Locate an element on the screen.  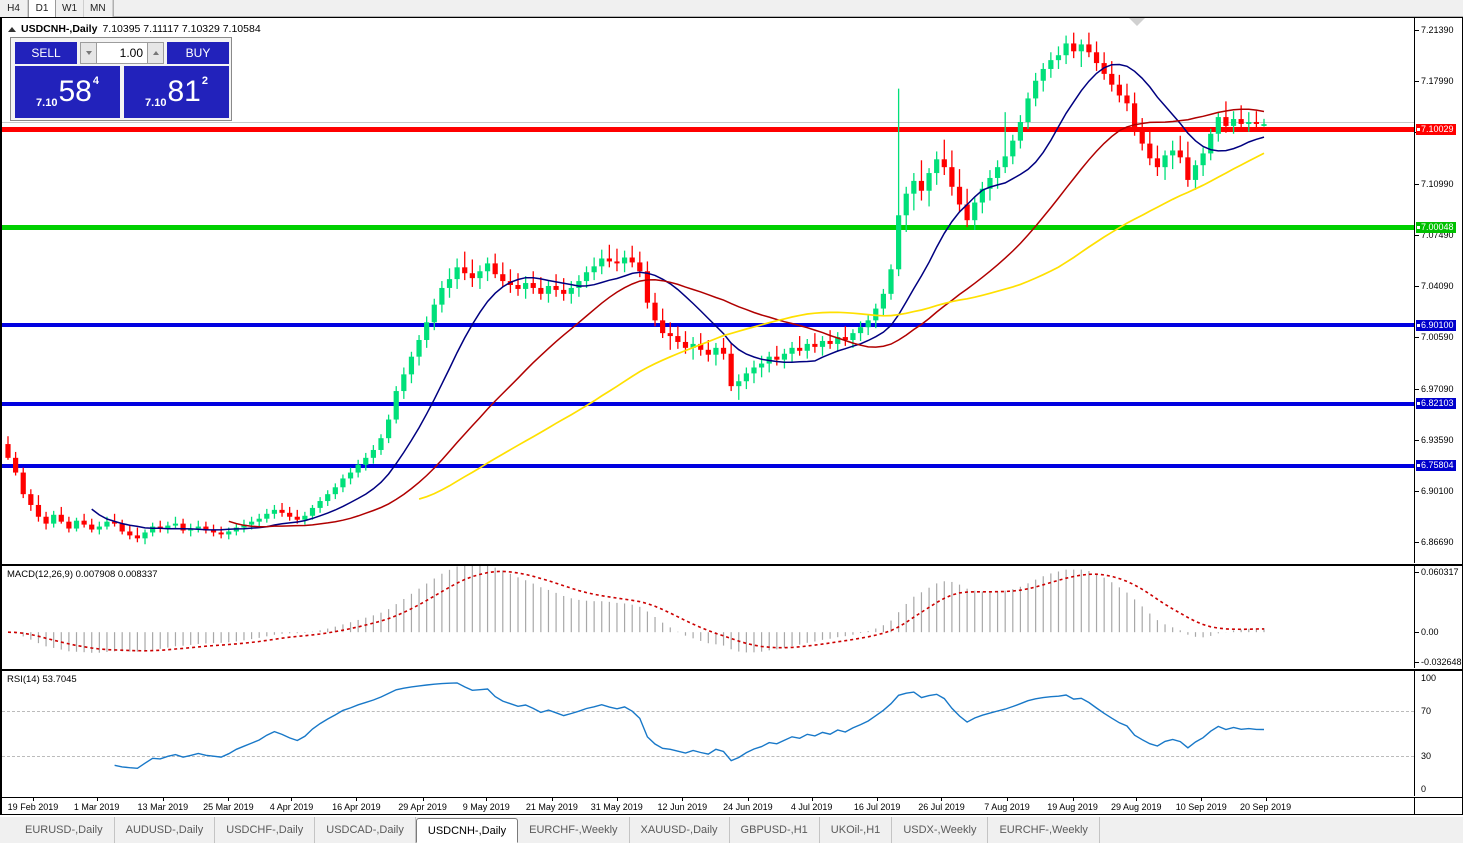
buy-price-prefix: 7.10 is located at coordinates (156, 103).